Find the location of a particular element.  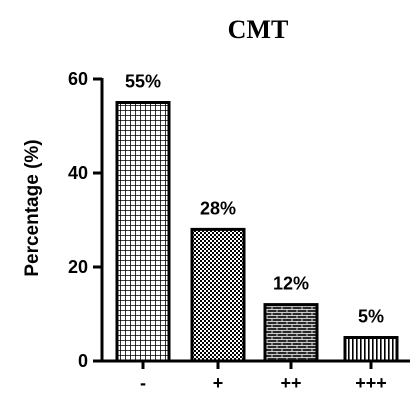

y-tick-label: 0 is located at coordinates (83, 361).